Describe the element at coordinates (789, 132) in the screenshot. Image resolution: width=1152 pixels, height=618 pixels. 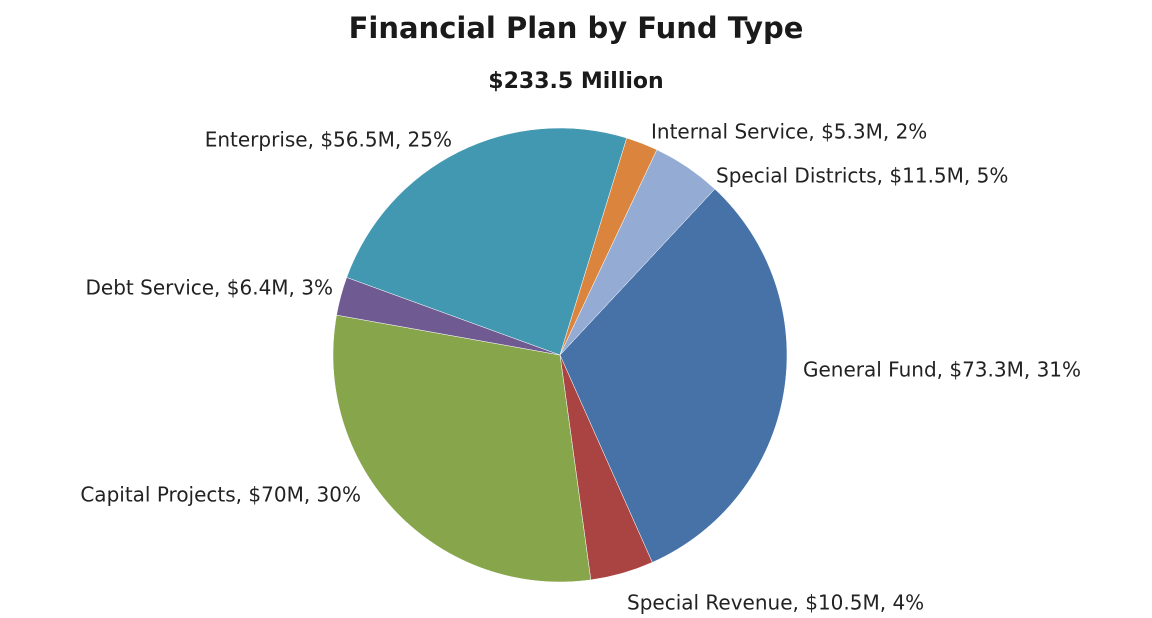
I see `data-label: Internal Service, $5.3M, 2%` at that location.